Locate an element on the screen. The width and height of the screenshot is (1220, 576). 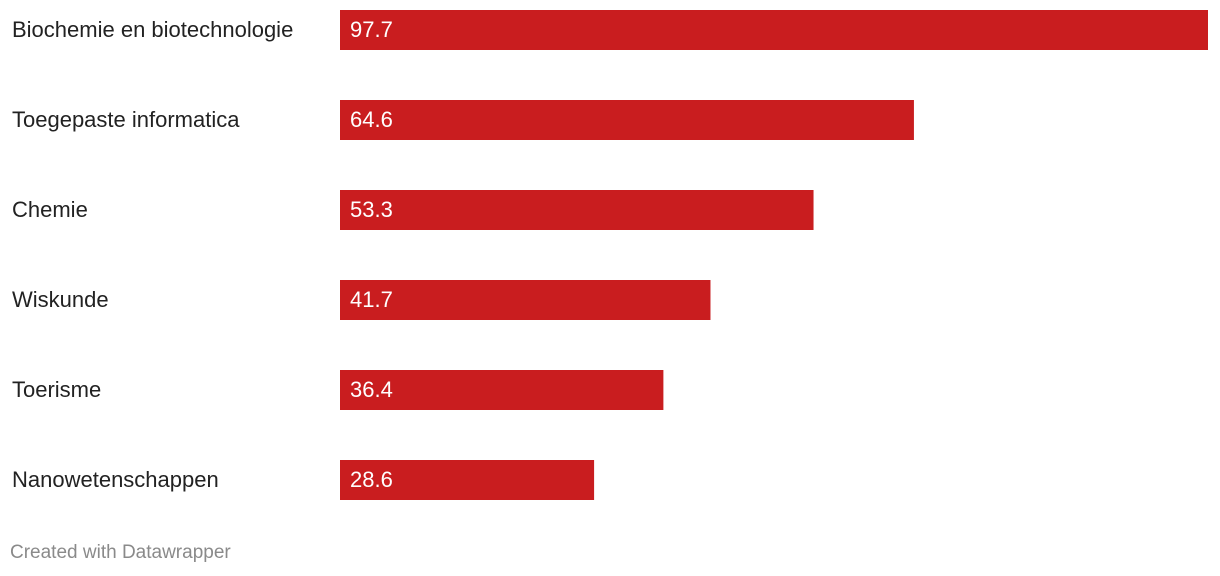
value-label: 64.6 is located at coordinates (371, 119).